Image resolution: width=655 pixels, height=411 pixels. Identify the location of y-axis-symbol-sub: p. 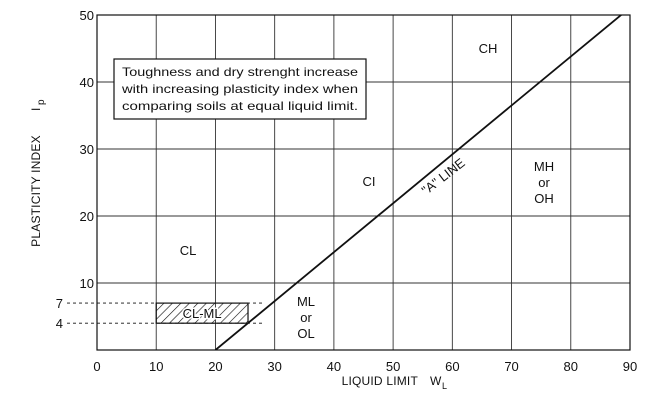
(41, 102).